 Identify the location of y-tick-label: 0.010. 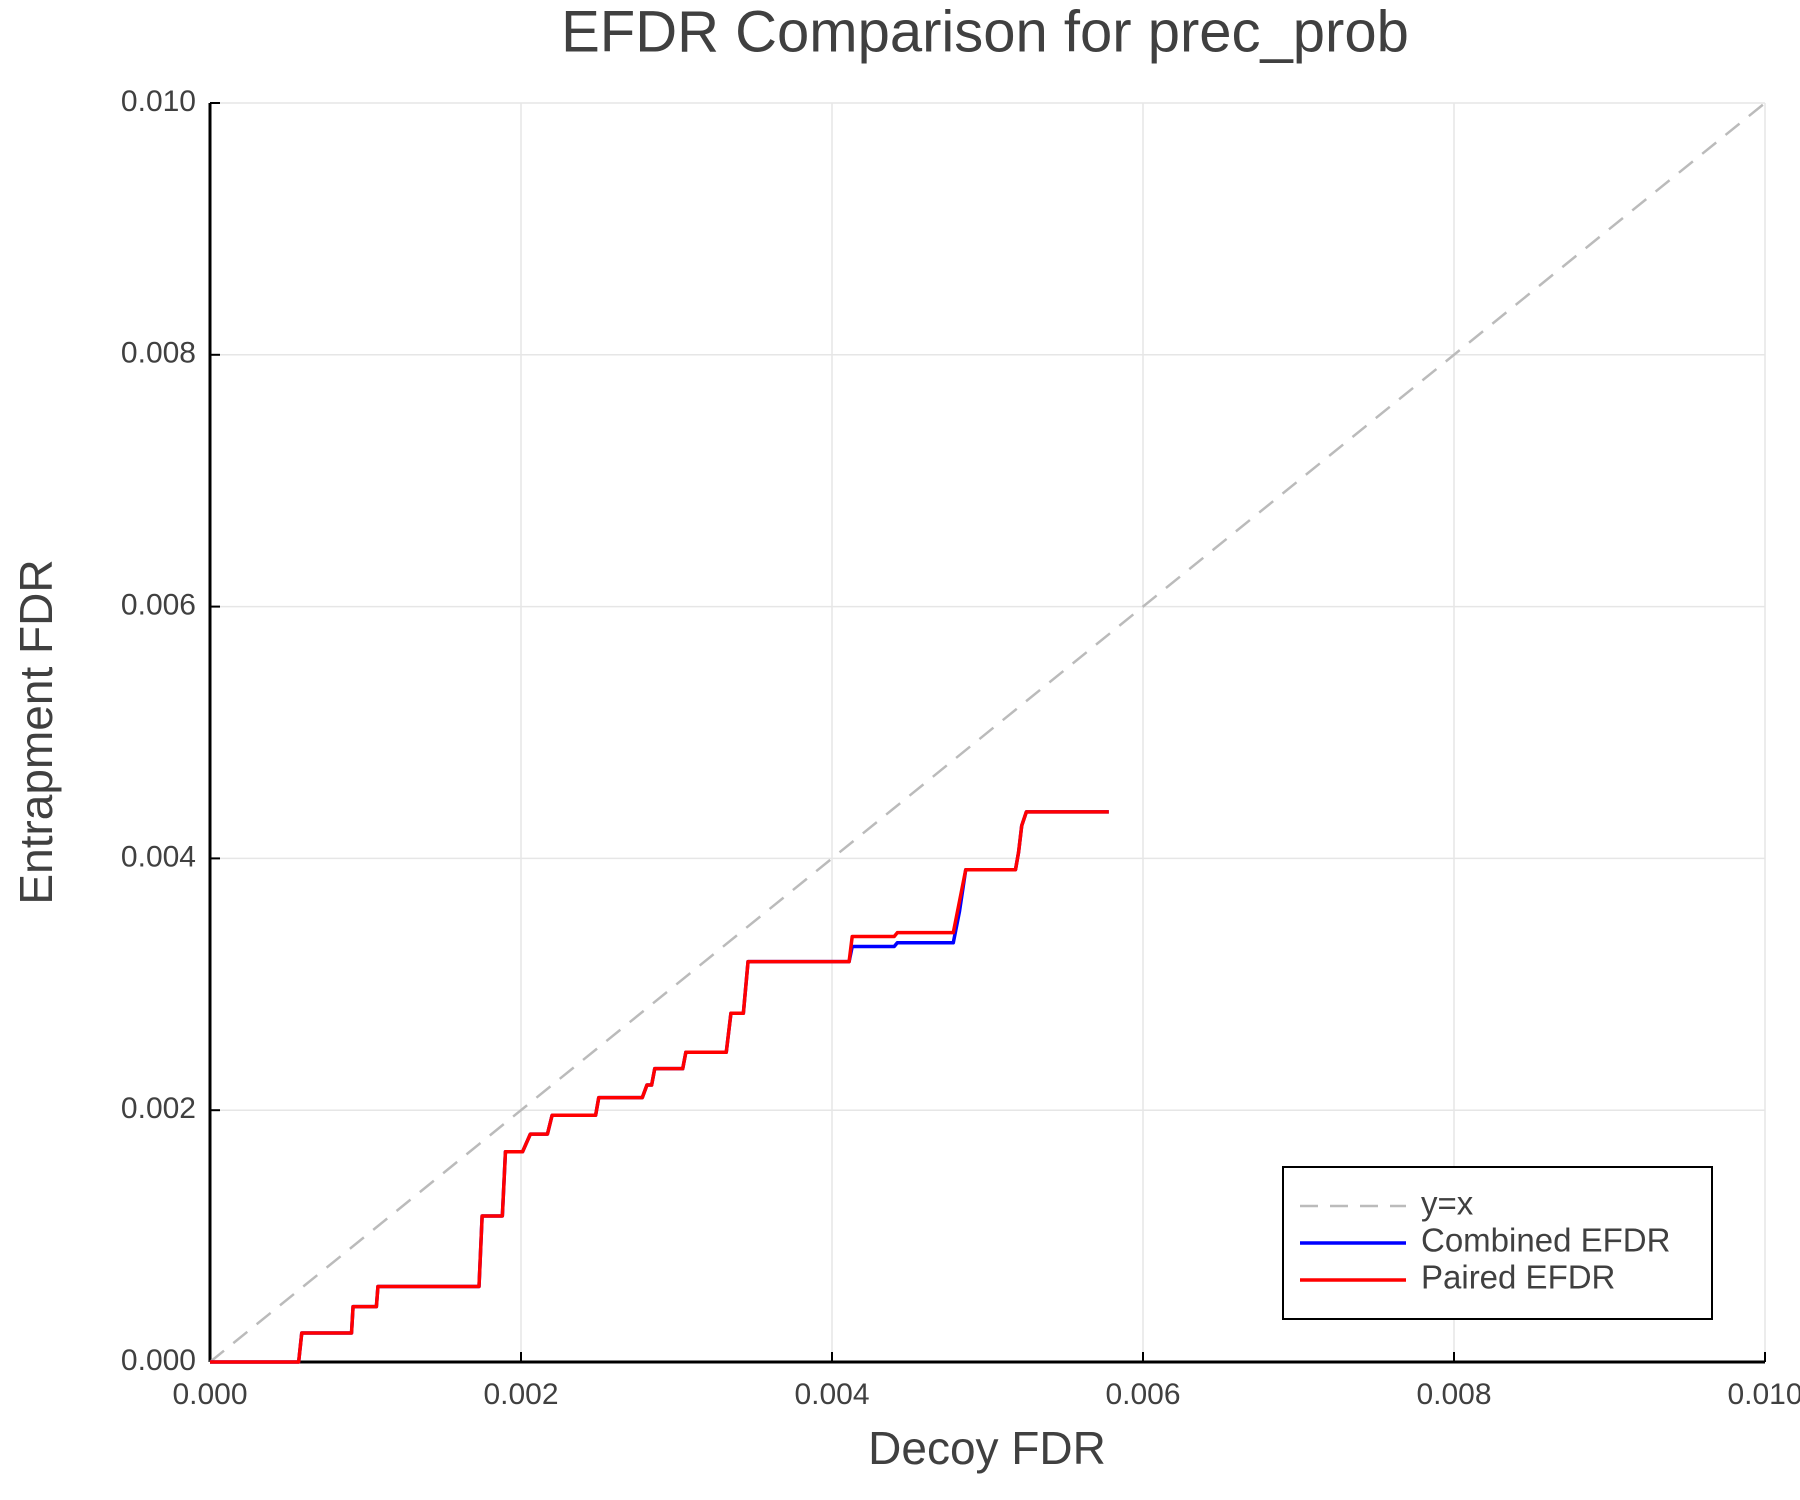
(158, 101).